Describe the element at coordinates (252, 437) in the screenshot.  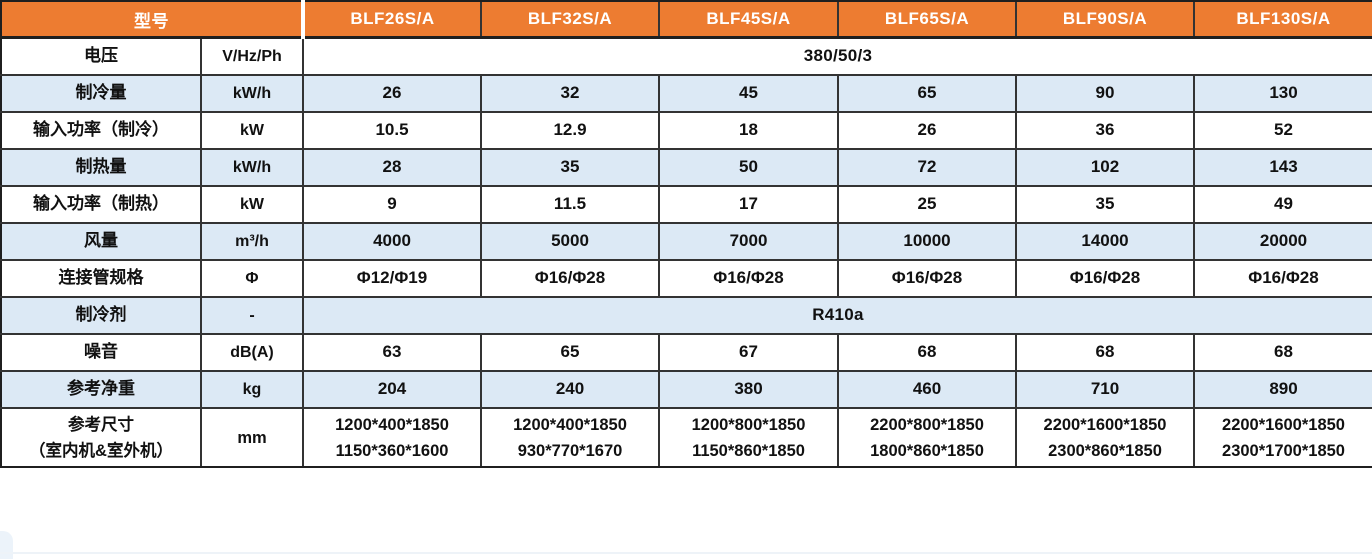
I see `row-unit: mm` at that location.